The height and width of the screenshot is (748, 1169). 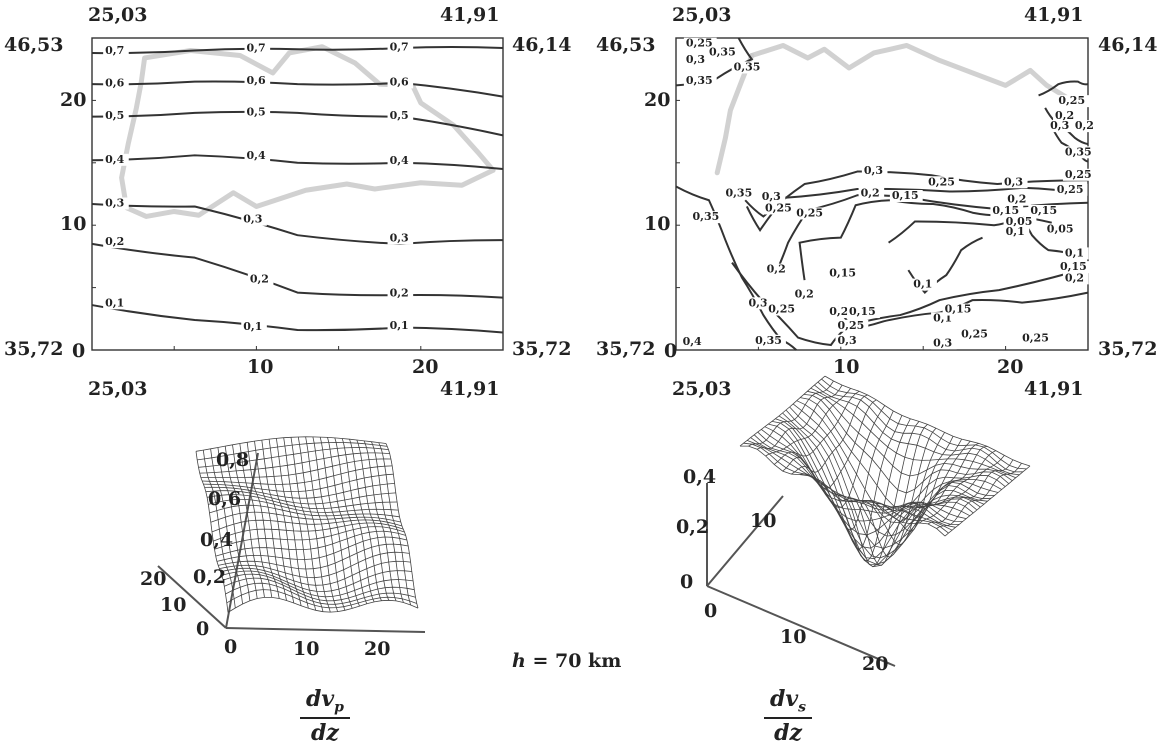 What do you see at coordinates (210, 577) in the screenshot?
I see `surface1-z-tick-02: 0,2` at bounding box center [210, 577].